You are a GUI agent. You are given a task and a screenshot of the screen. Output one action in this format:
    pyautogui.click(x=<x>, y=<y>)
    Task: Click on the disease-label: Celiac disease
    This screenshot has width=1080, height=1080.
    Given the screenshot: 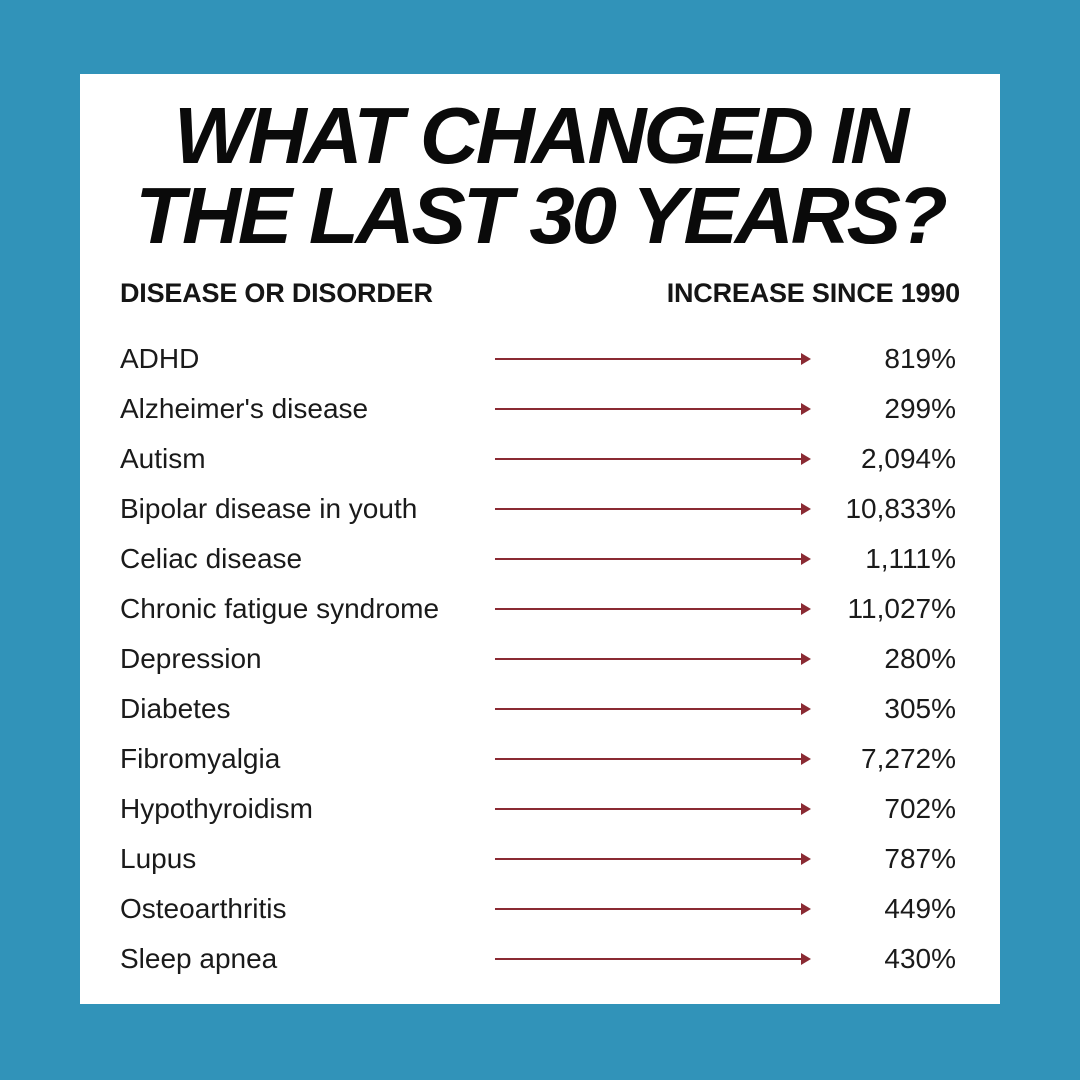 What is the action you would take?
    pyautogui.click(x=211, y=558)
    